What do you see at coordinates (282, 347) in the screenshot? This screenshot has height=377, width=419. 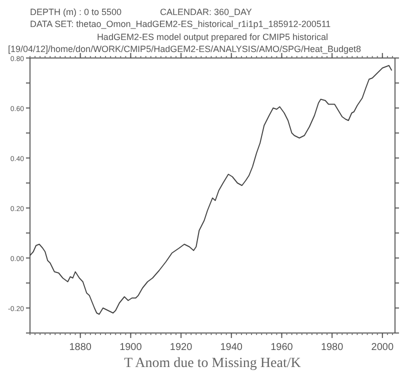 I see `x-tick-label: 1960` at bounding box center [282, 347].